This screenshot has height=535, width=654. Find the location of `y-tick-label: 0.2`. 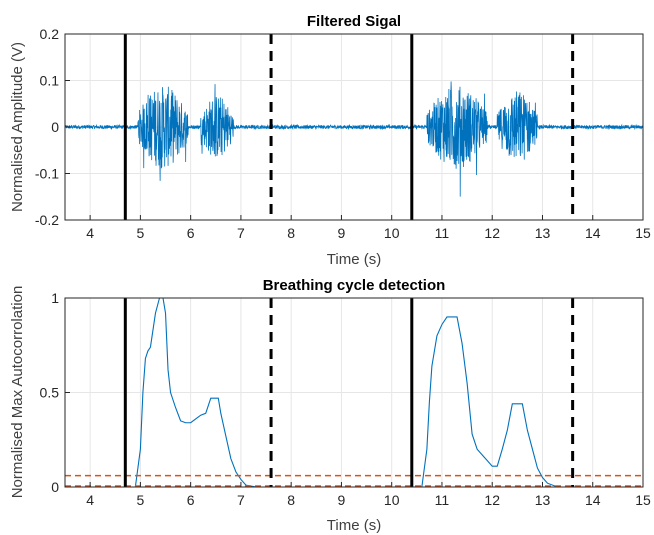

y-tick-label: 0.2 is located at coordinates (50, 34).